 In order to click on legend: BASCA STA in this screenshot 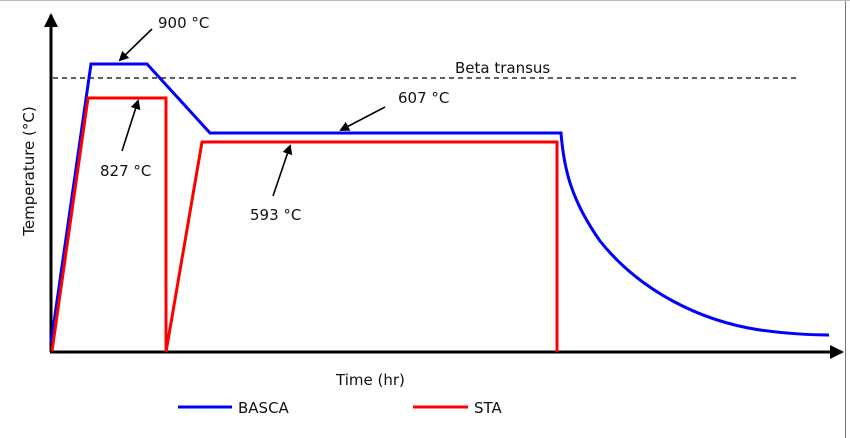, I will do `click(340, 408)`.